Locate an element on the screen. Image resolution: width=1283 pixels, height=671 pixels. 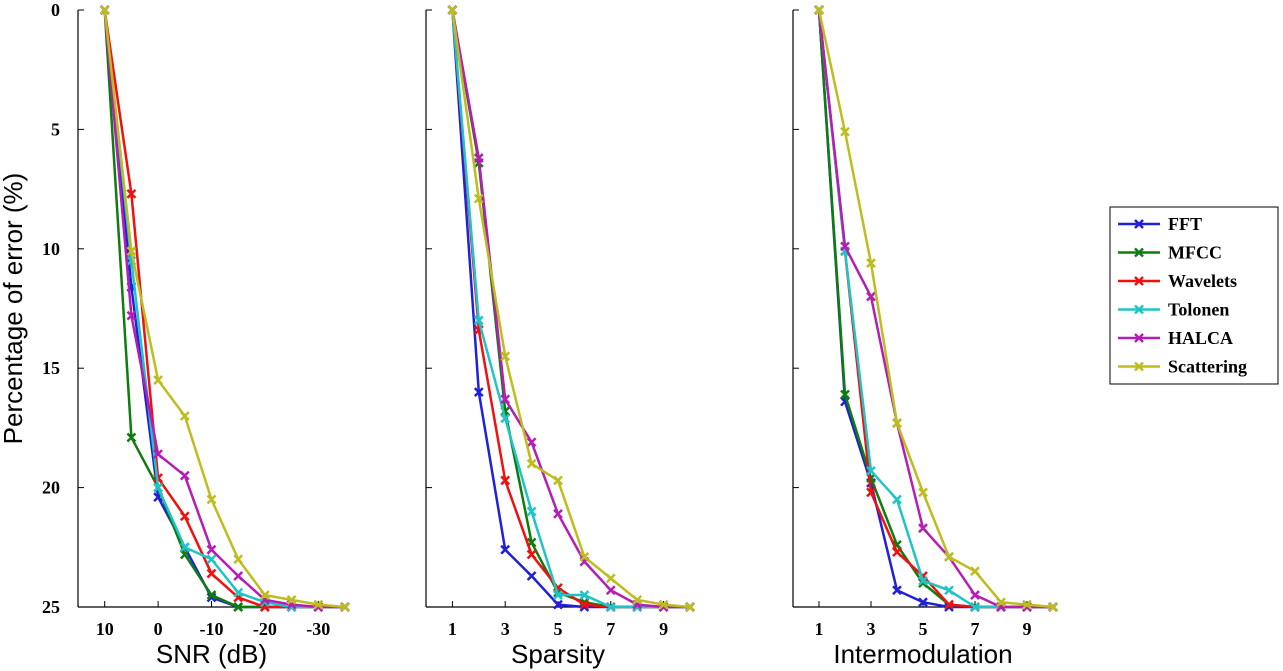
x-axis-title: SNR (dB) is located at coordinates (211, 654).